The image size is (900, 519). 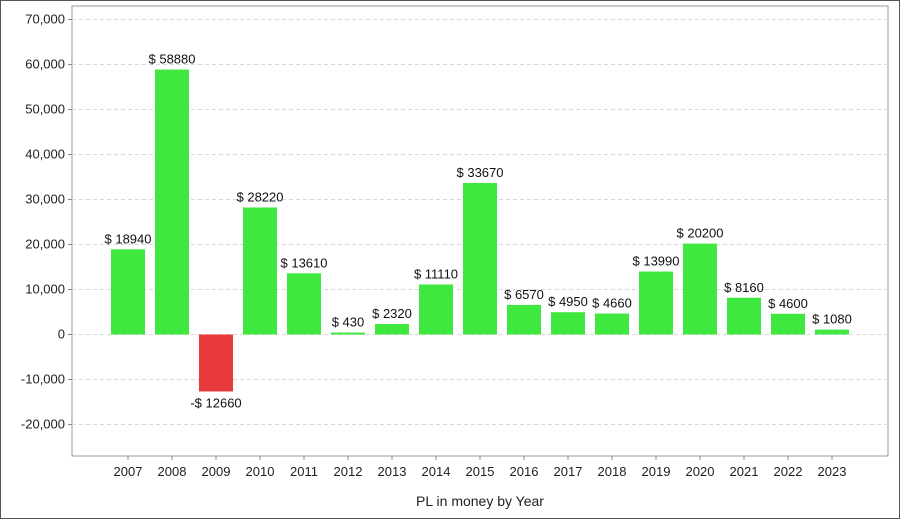 I want to click on data-label-2023: $ 1080, so click(x=832, y=319).